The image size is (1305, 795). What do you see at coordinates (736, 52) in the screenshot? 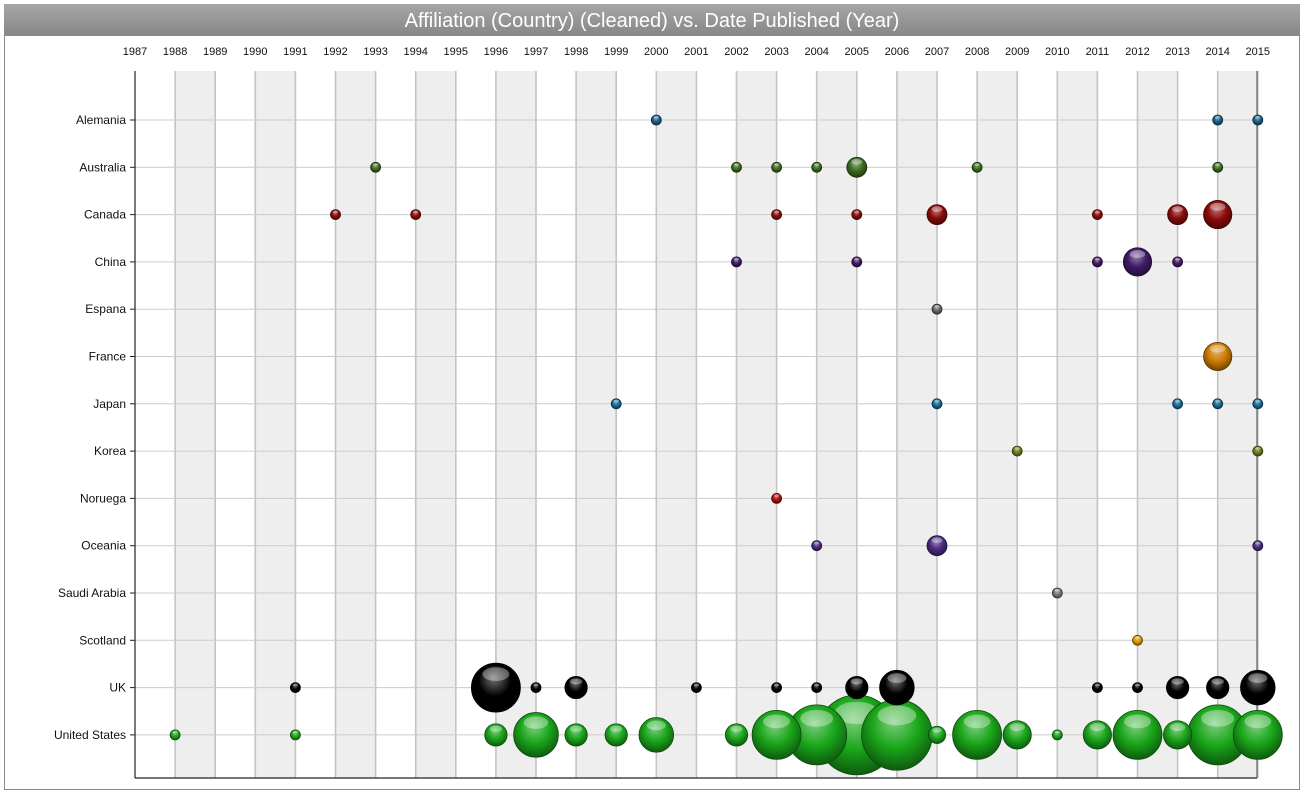
I see `x-tick-label: 2002` at bounding box center [736, 52].